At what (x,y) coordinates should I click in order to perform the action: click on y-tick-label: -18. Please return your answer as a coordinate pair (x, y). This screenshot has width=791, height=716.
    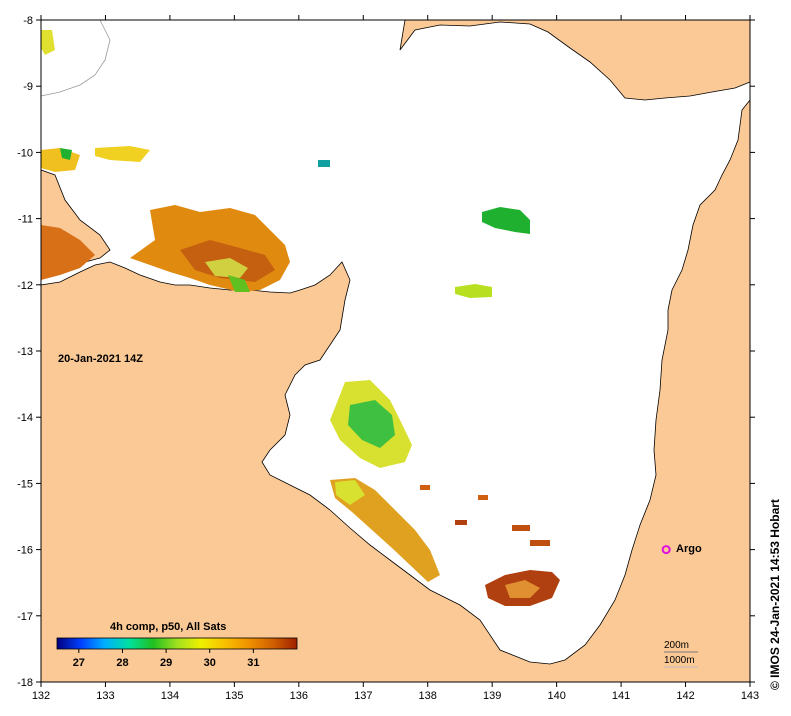
    Looking at the image, I should click on (25, 683).